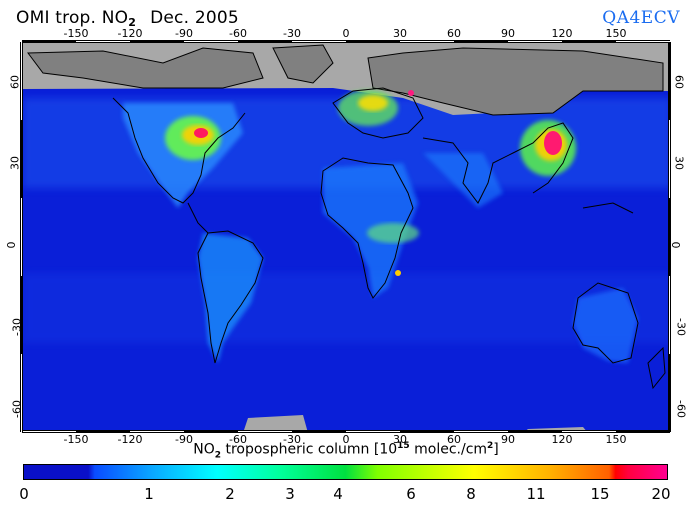 Image resolution: width=692 pixels, height=507 pixels. Describe the element at coordinates (536, 494) in the screenshot. I see `colorbar-tick: 11` at that location.